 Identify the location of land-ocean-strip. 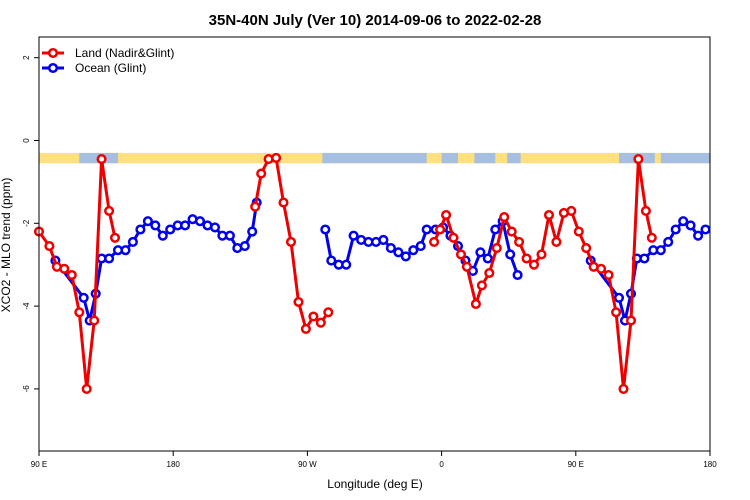
(374, 158).